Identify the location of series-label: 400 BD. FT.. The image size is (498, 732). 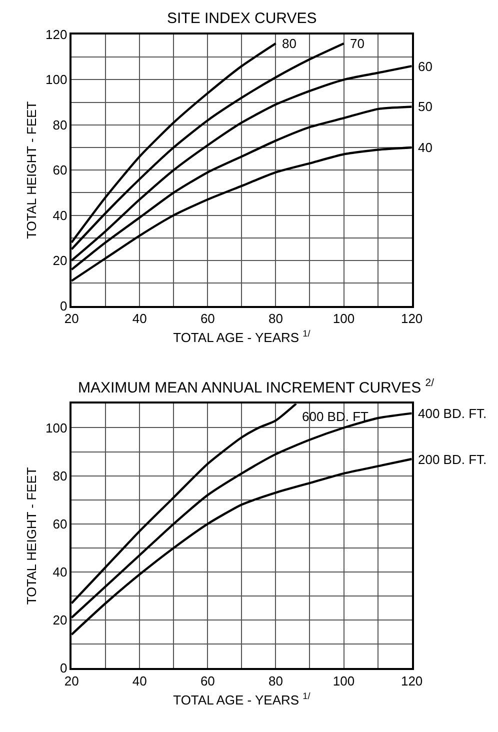
(452, 413).